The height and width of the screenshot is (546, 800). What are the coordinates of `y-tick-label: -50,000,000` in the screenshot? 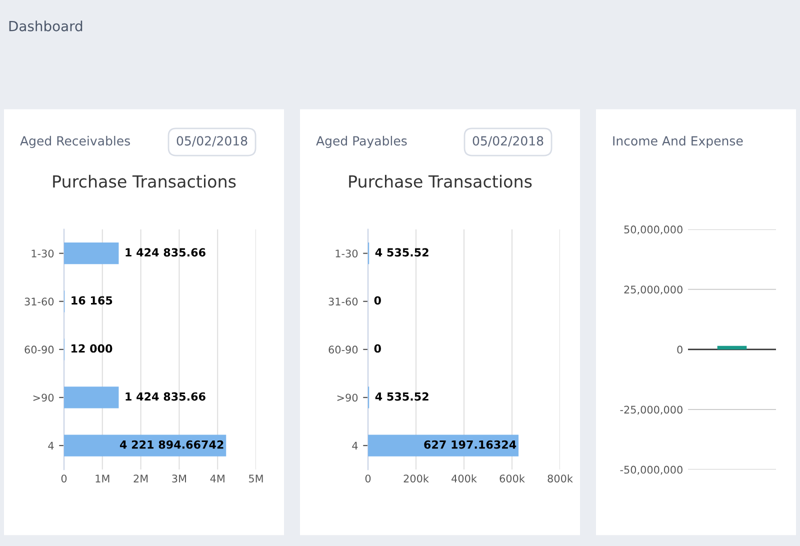 It's located at (651, 470).